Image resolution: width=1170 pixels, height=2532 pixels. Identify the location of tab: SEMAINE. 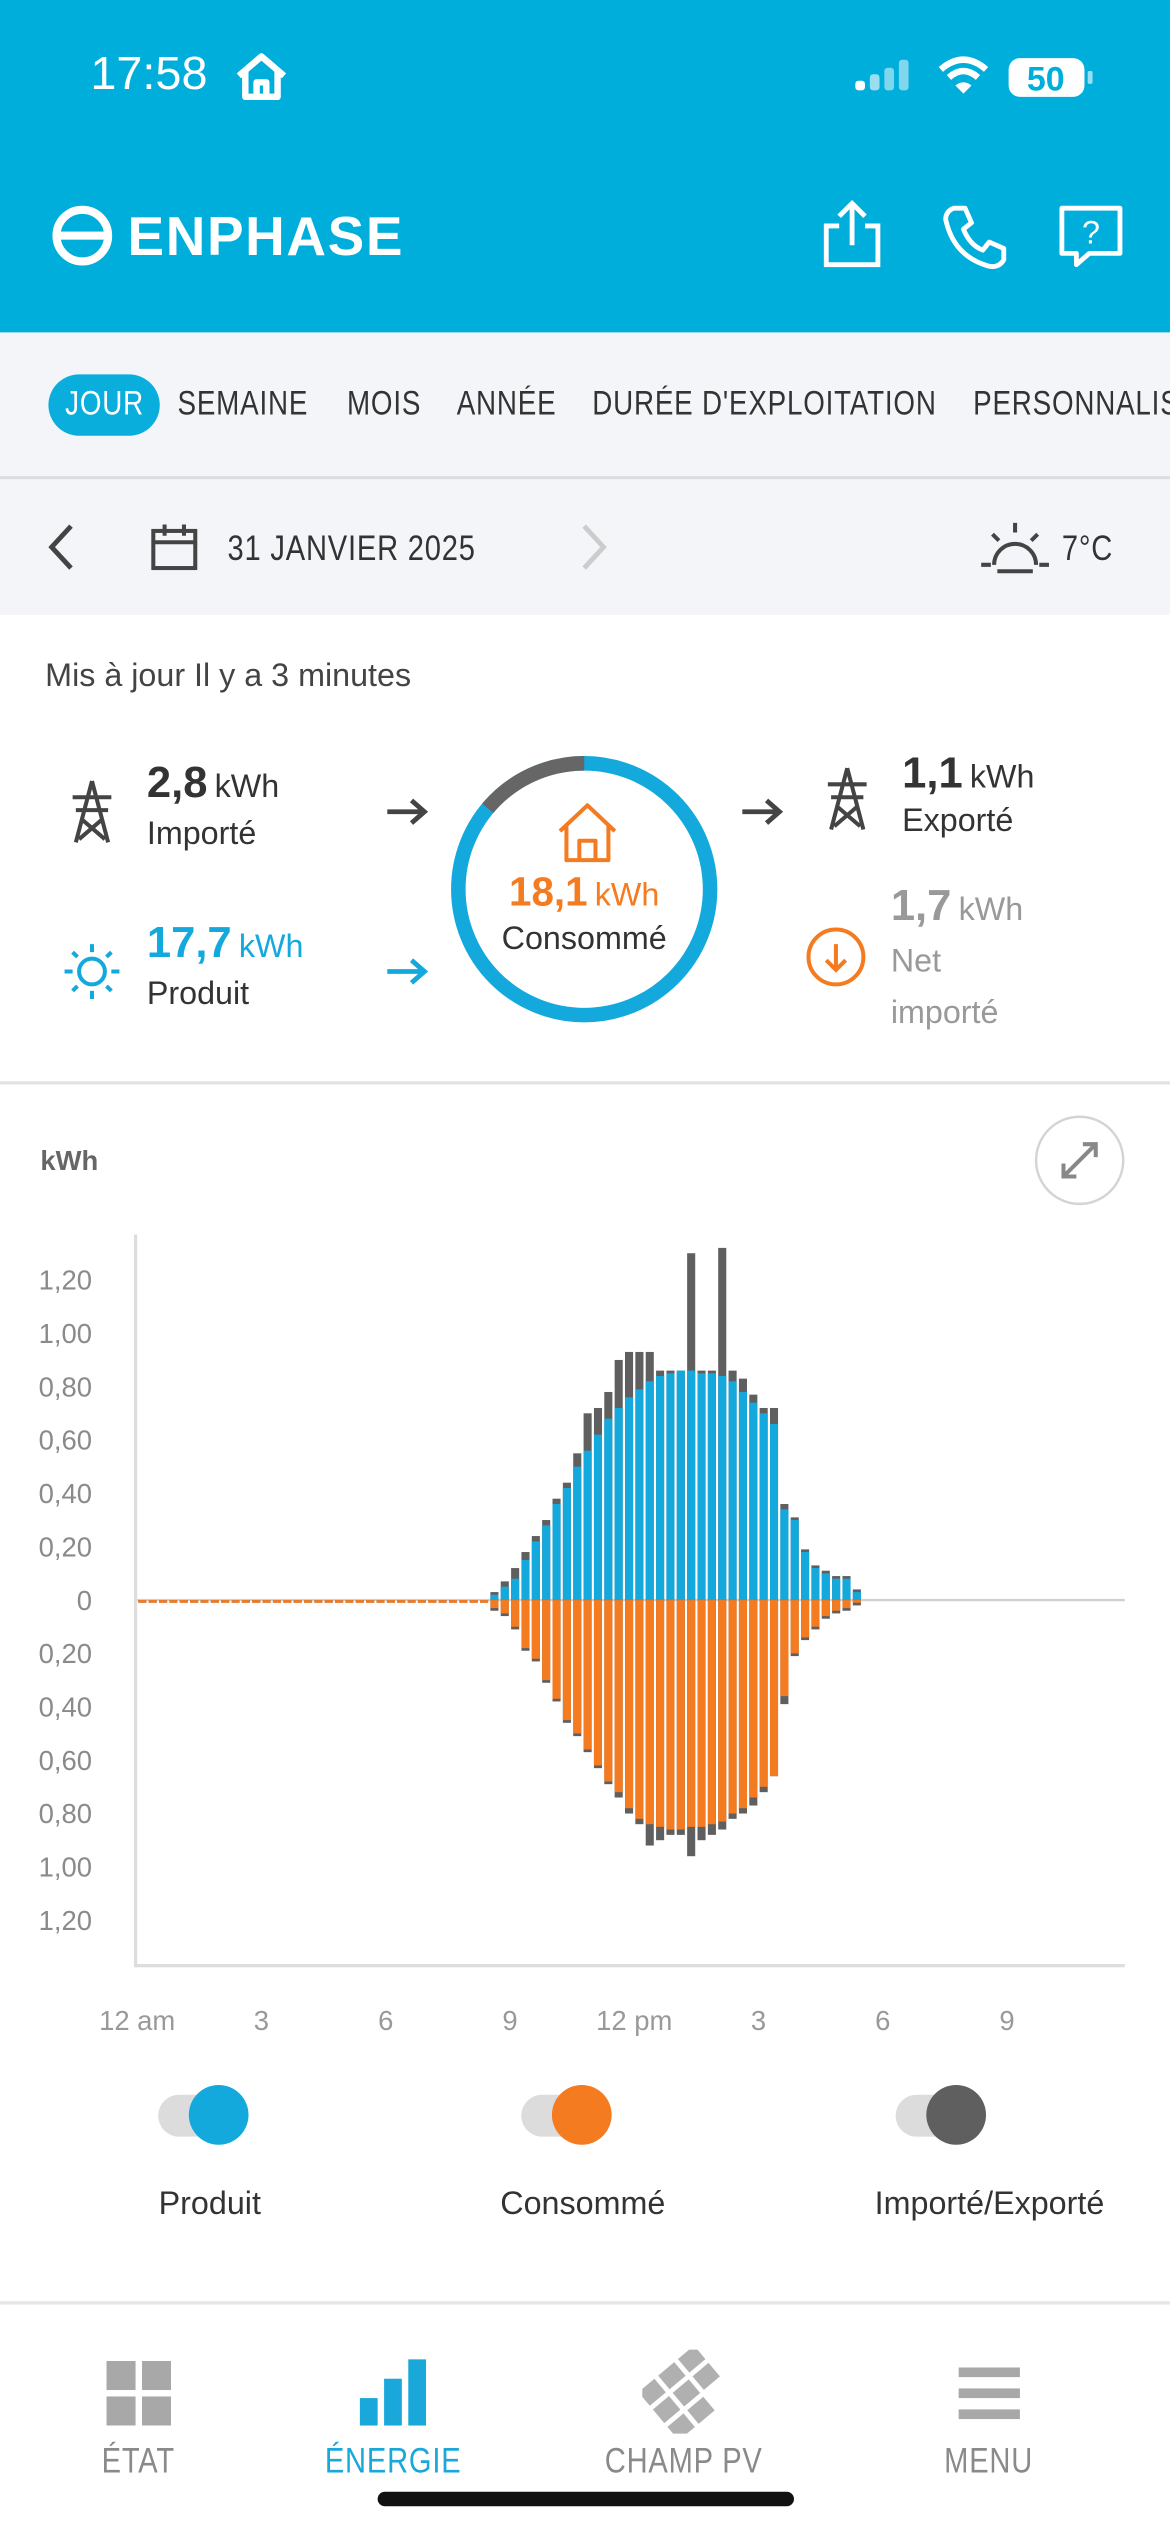
(257, 404).